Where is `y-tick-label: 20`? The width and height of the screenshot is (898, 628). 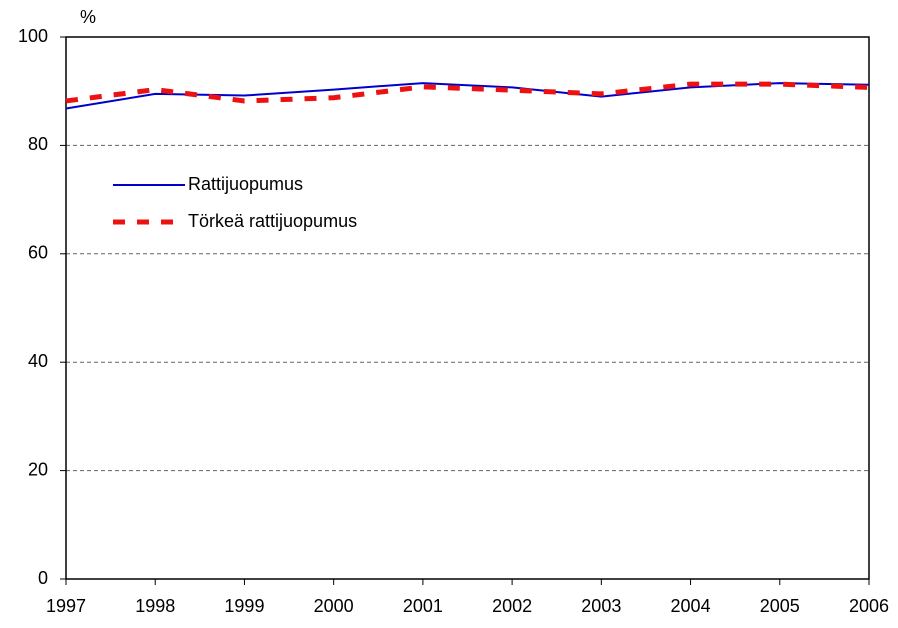
y-tick-label: 20 is located at coordinates (38, 469).